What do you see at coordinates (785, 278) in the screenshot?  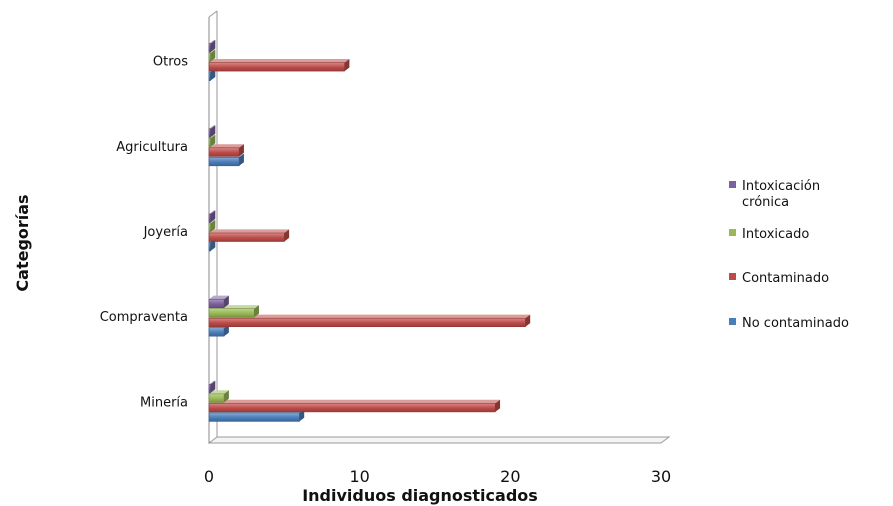 I see `legend-label: Contaminado` at bounding box center [785, 278].